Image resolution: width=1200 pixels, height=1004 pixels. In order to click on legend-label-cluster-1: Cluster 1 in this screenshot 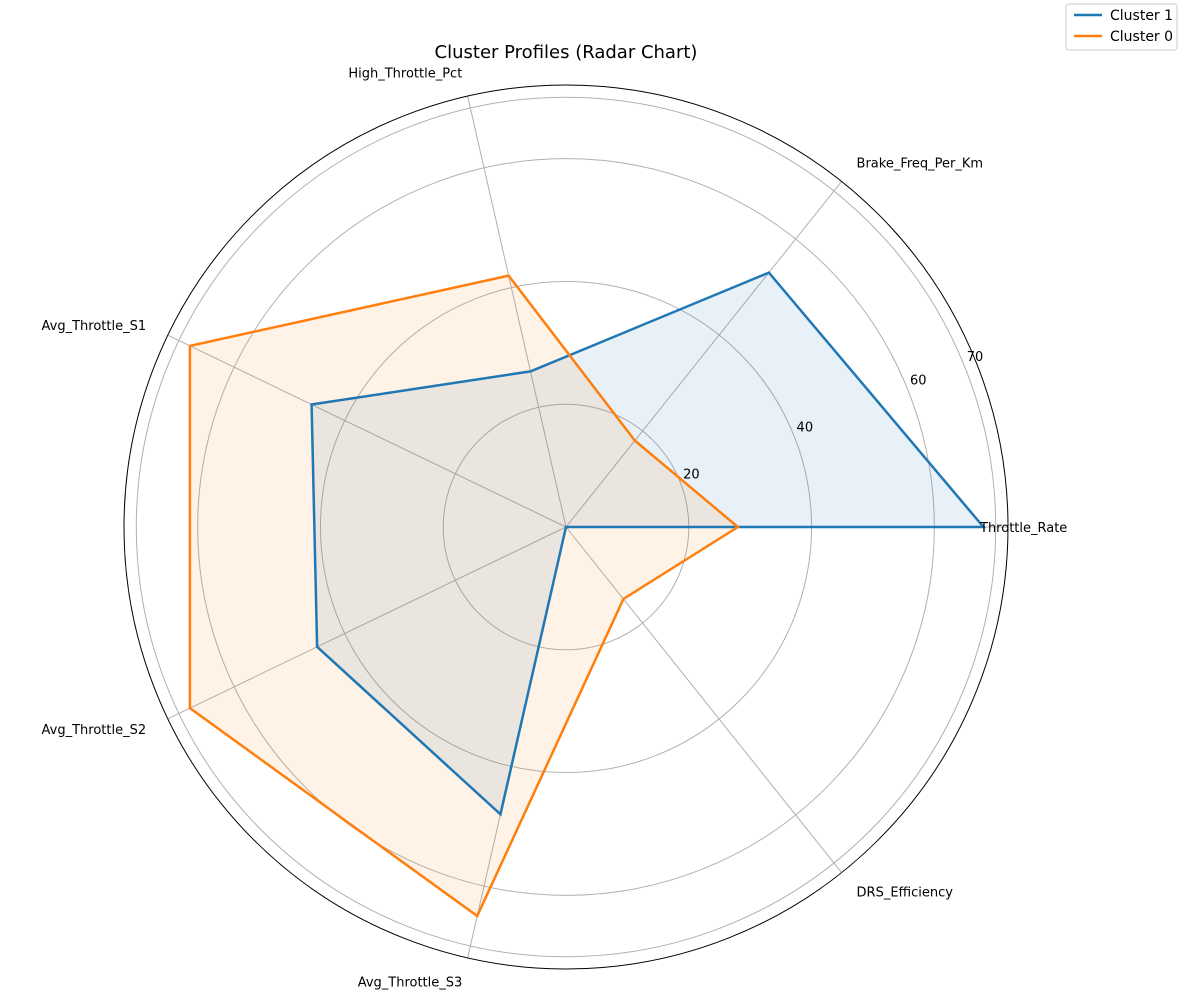, I will do `click(1141, 16)`.